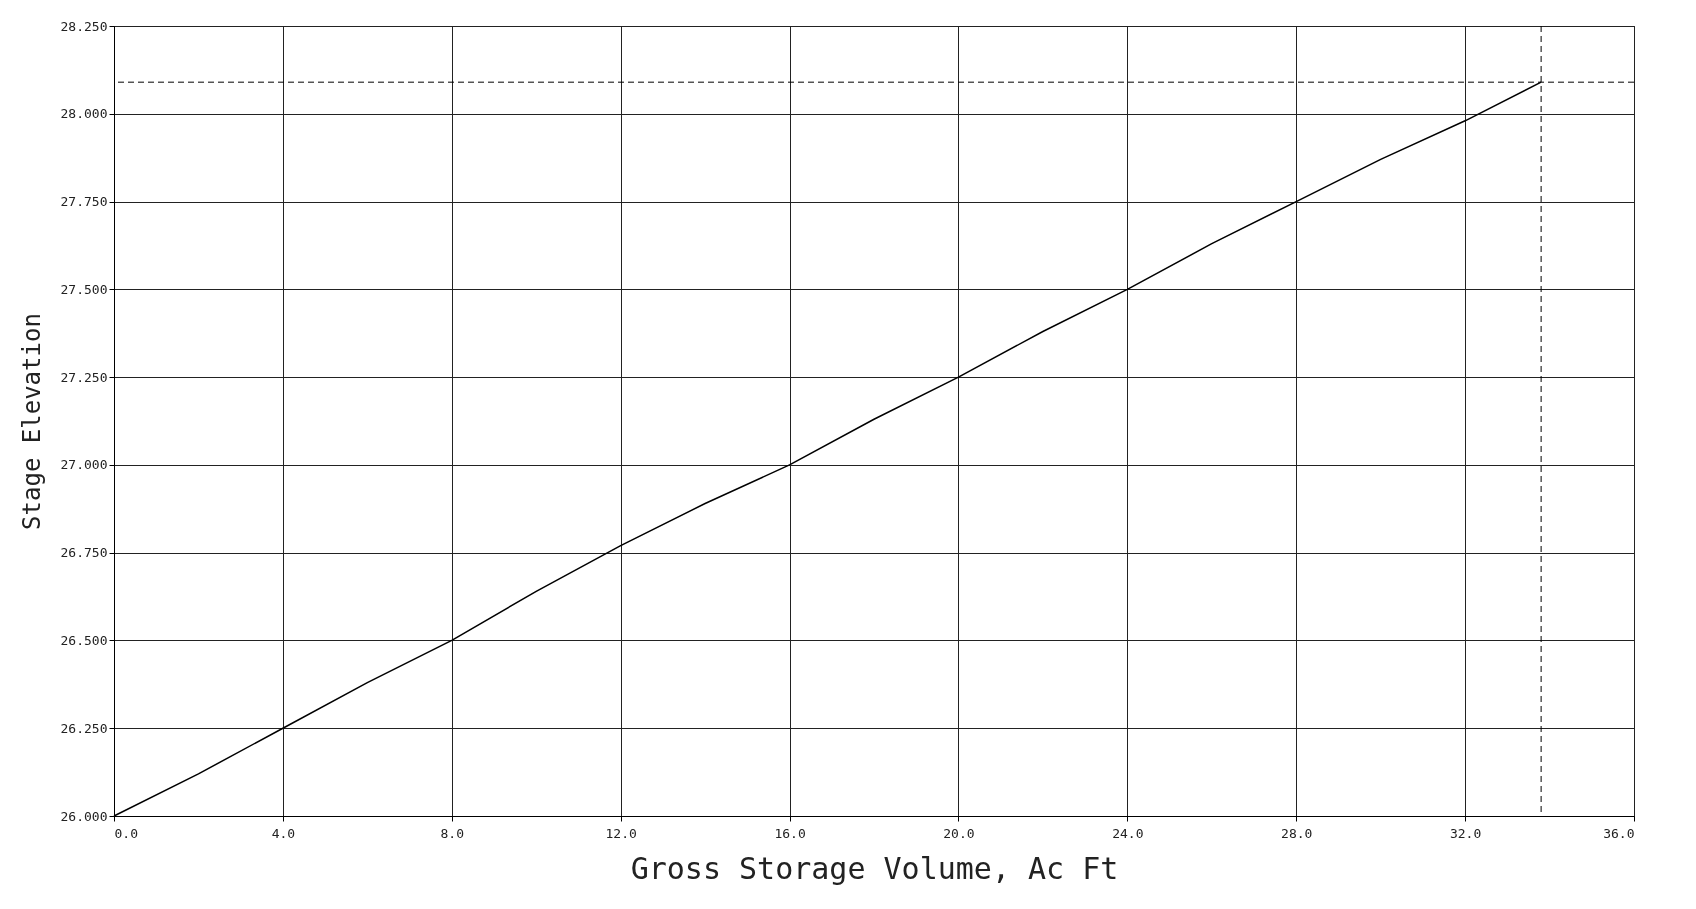 The height and width of the screenshot is (909, 1696). What do you see at coordinates (452, 833) in the screenshot?
I see `x-tick-label: 8.0` at bounding box center [452, 833].